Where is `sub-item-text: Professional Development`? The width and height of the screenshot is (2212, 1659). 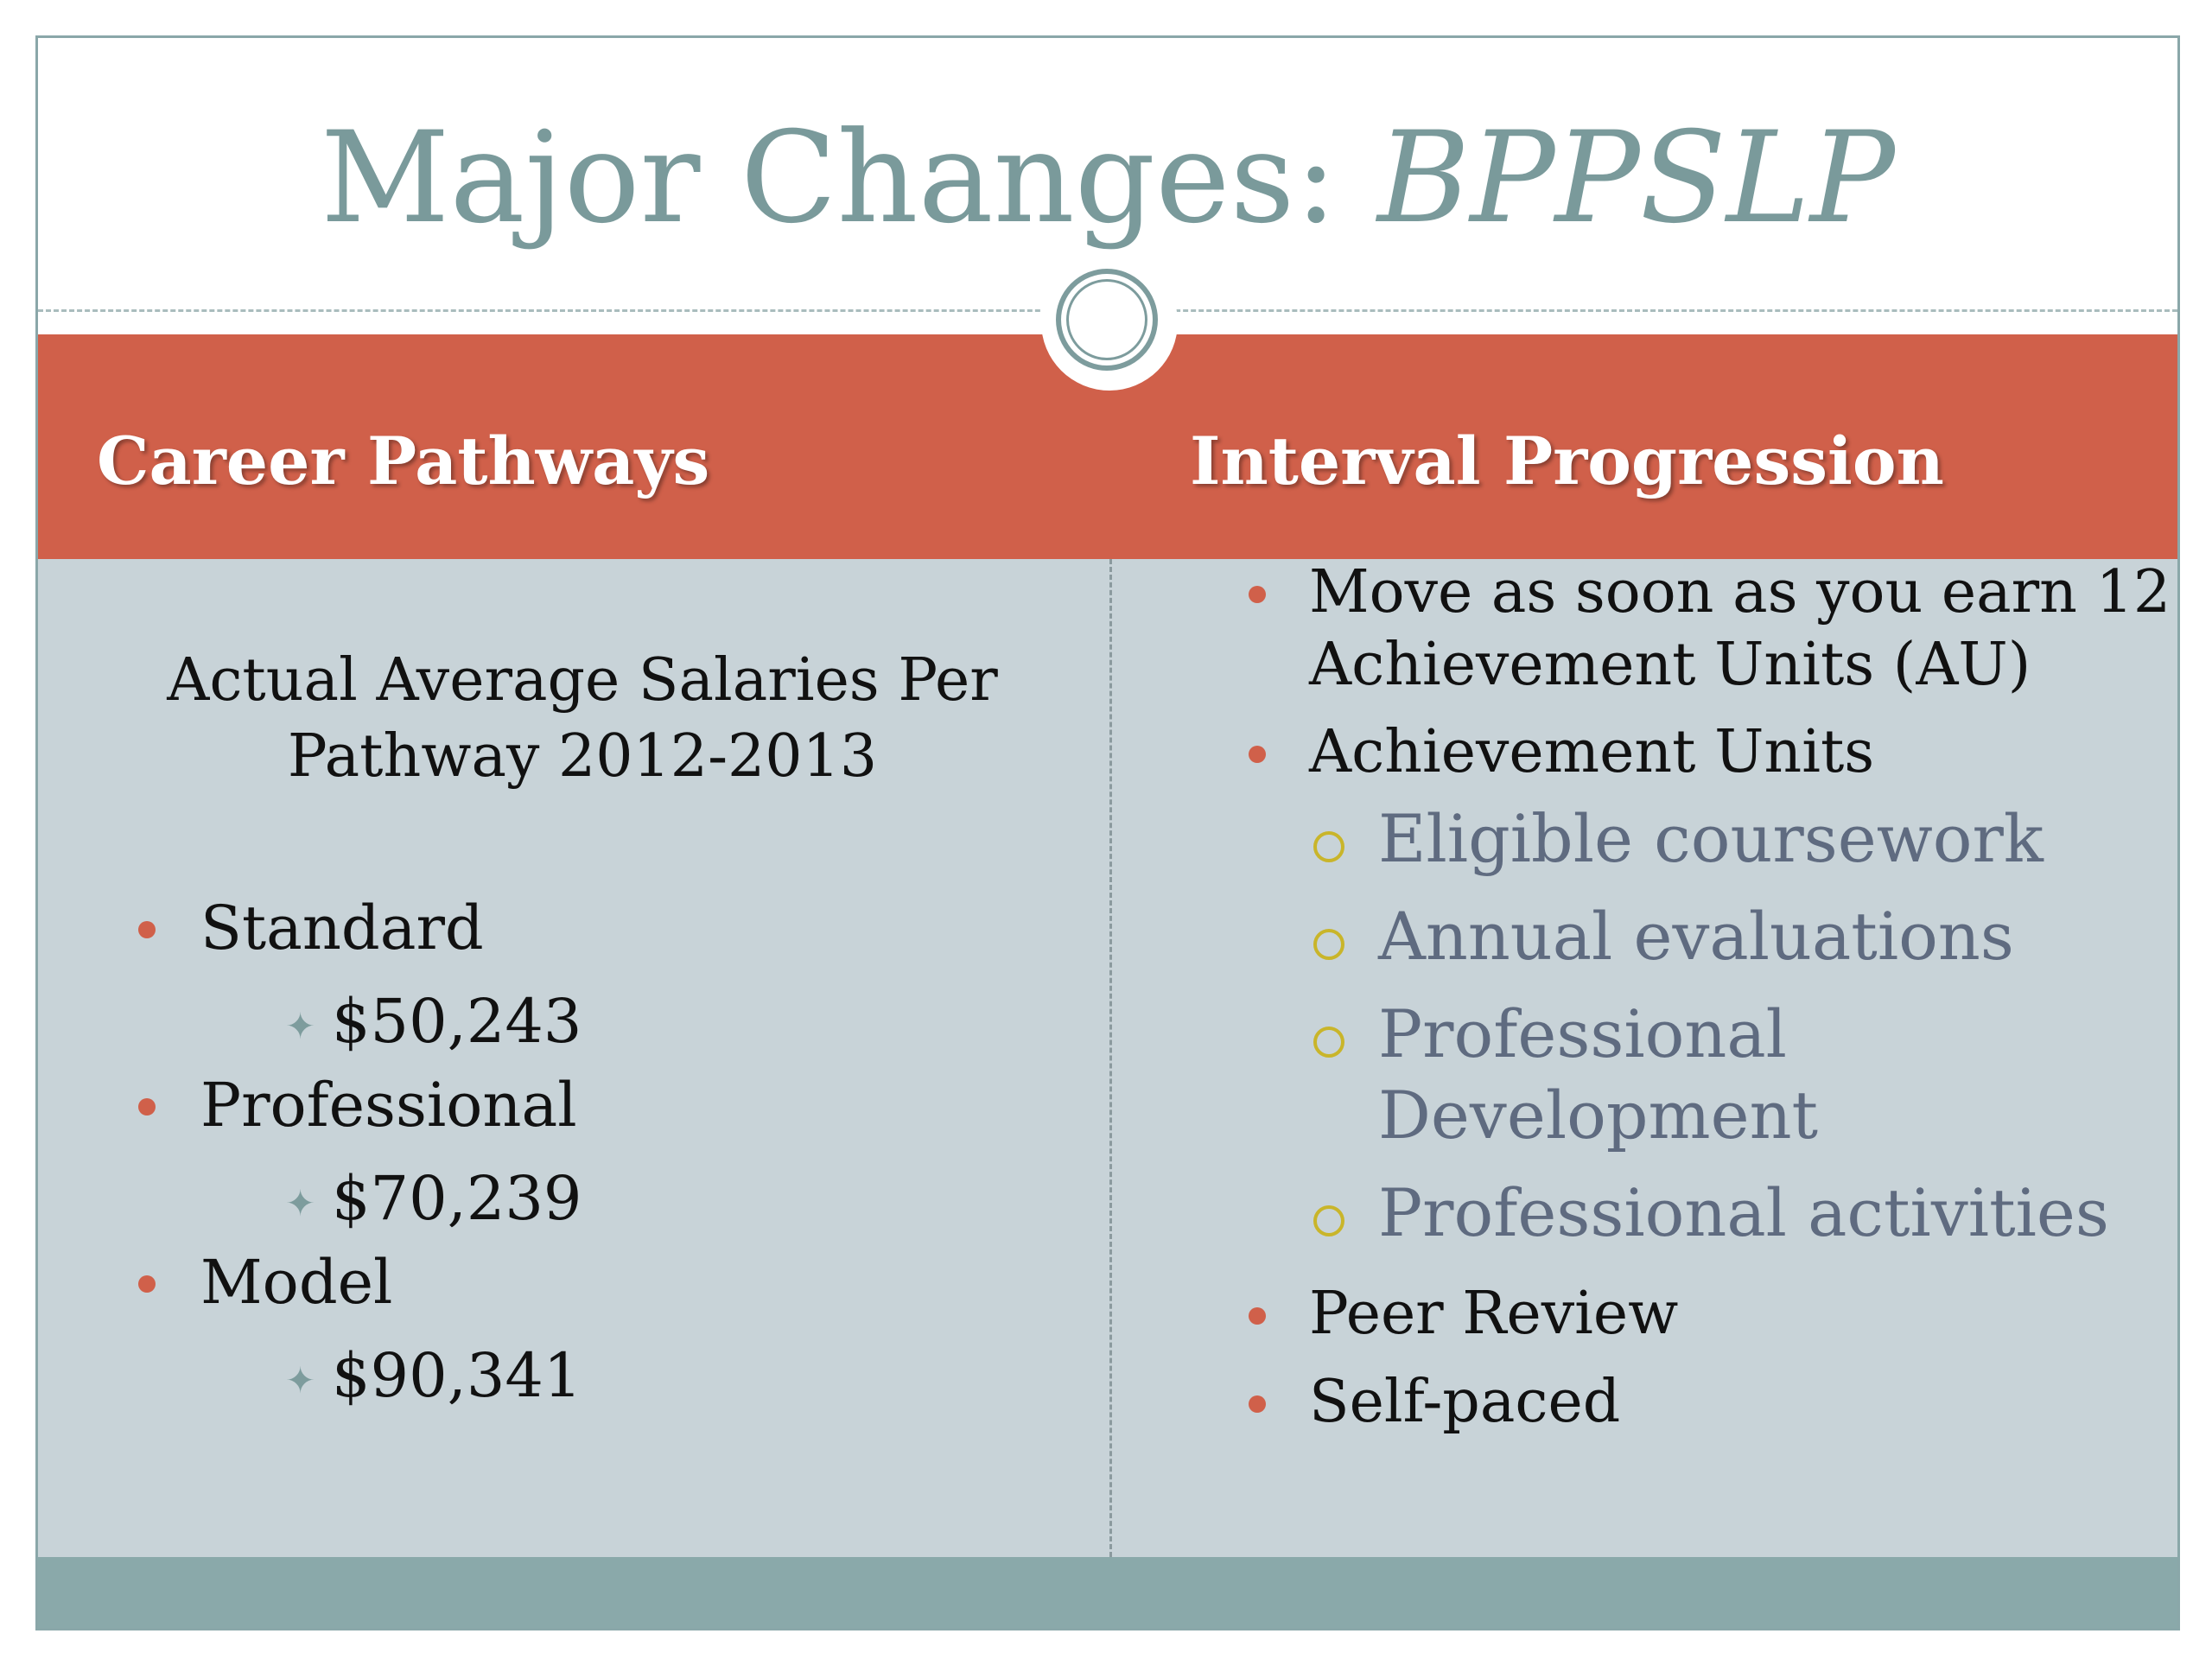 sub-item-text: Professional Development is located at coordinates (1598, 1075).